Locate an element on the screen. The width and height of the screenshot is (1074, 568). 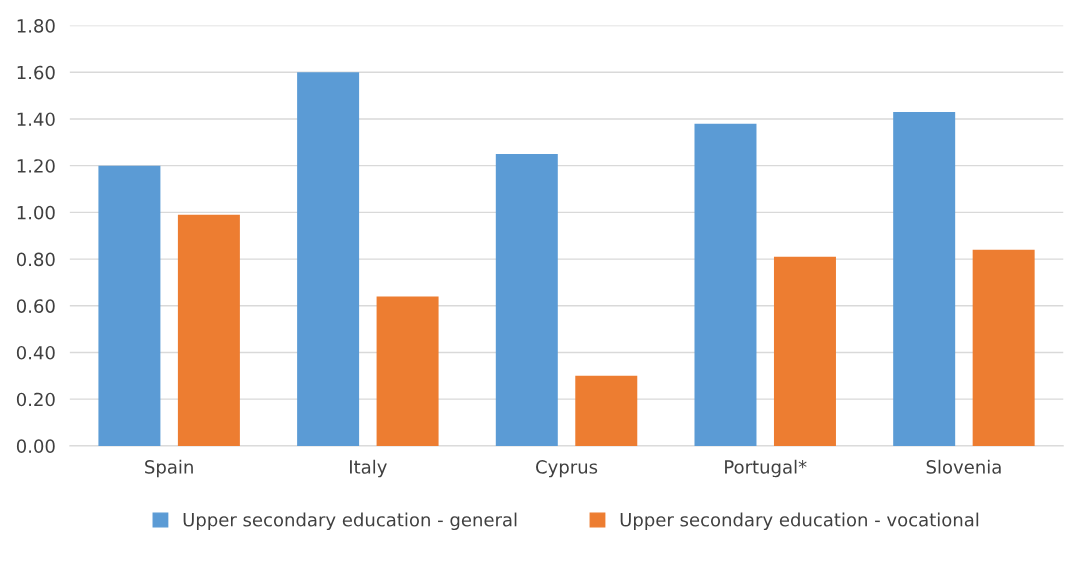
x-tick-label: Cyprus is located at coordinates (567, 469).